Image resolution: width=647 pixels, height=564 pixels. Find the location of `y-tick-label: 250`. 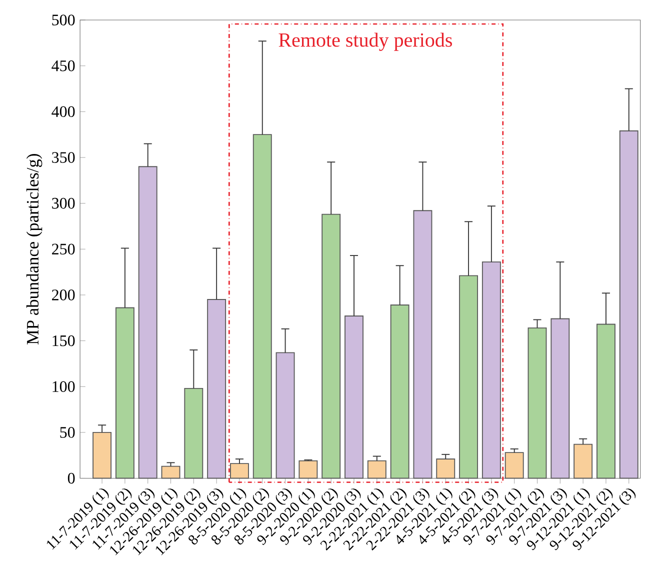

y-tick-label: 250 is located at coordinates (63, 249).